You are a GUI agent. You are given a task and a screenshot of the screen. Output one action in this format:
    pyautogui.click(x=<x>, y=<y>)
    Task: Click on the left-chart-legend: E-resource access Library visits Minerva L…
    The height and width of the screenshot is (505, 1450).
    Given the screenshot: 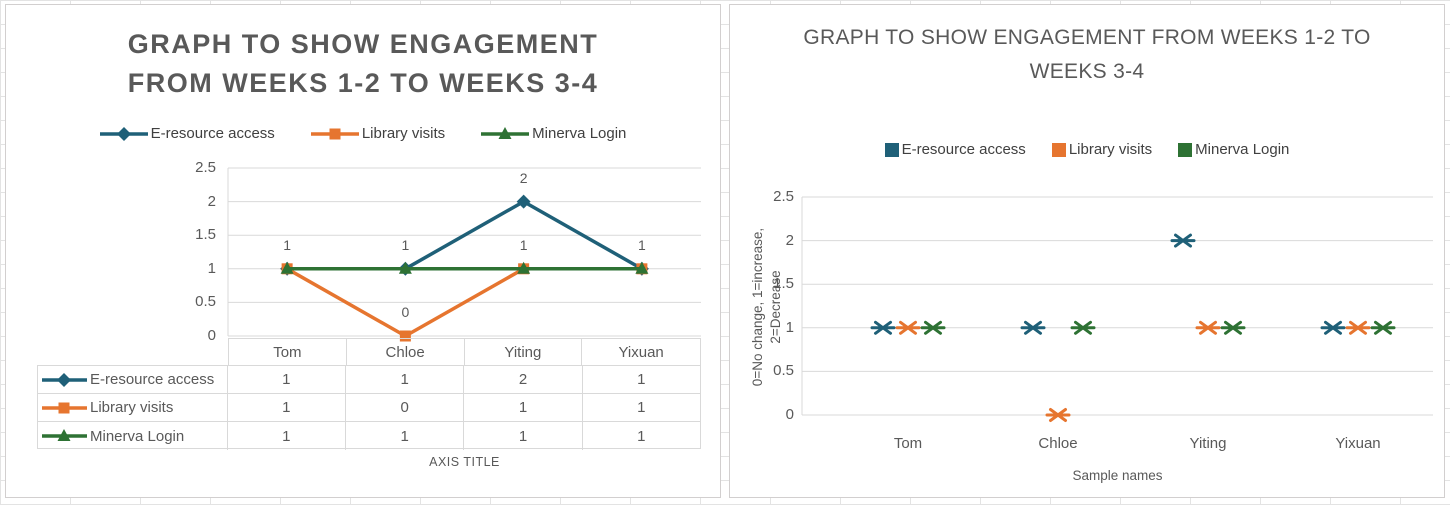 What is the action you would take?
    pyautogui.click(x=363, y=133)
    